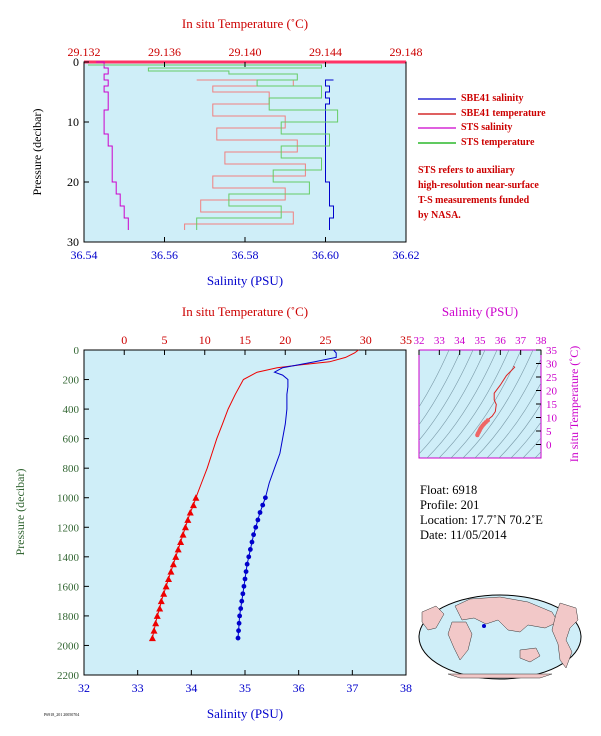  What do you see at coordinates (498, 142) in the screenshot?
I see `legend-label-sts-temperature: STS temperature` at bounding box center [498, 142].